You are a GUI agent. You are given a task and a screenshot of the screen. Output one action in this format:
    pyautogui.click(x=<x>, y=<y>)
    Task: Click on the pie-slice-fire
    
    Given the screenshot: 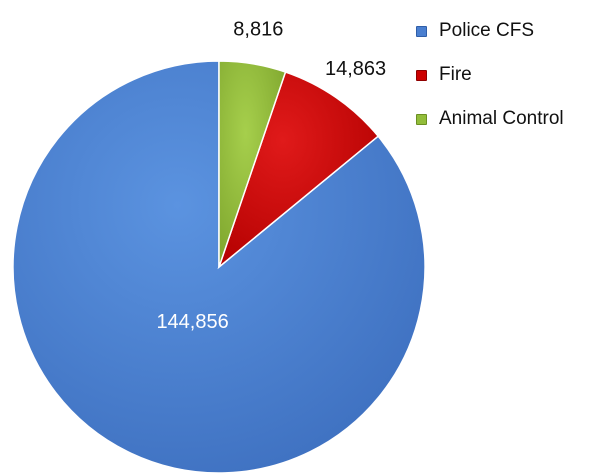 What is the action you would take?
    pyautogui.click(x=298, y=170)
    